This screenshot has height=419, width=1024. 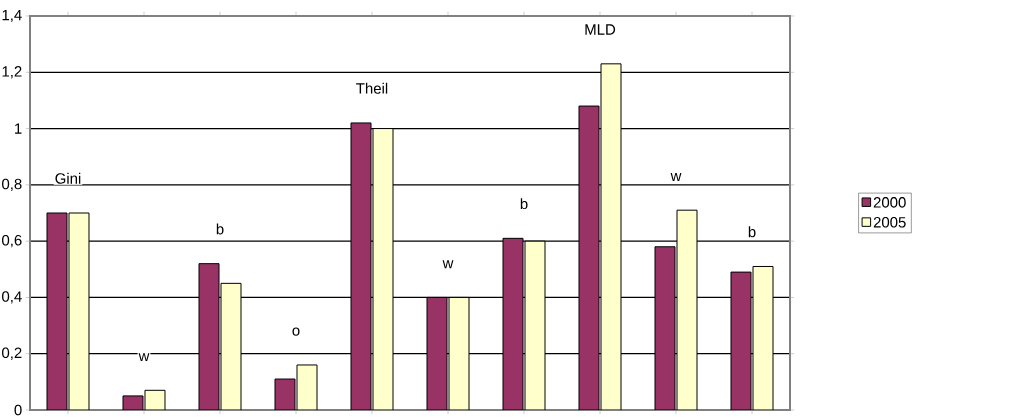 I want to click on annotation: Theil, so click(x=372, y=88).